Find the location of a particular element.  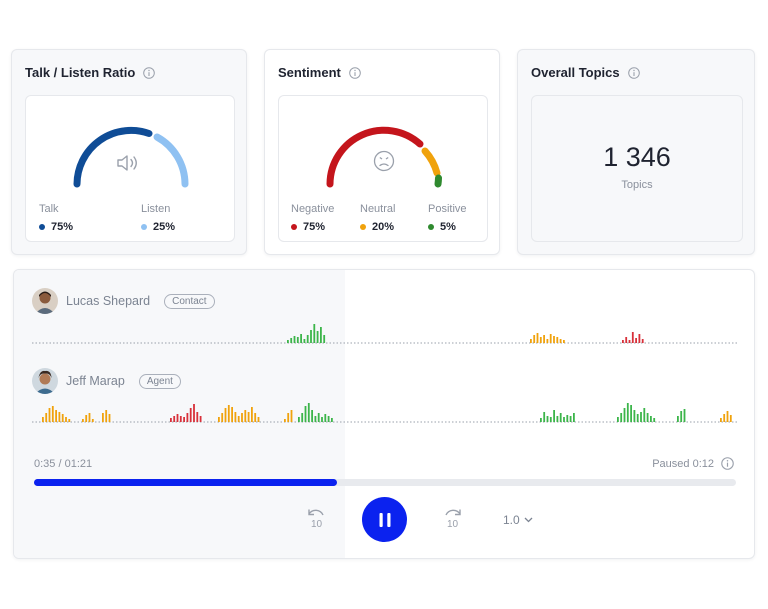

speaker-agent: Jeff Marap Agent is located at coordinates (106, 381).